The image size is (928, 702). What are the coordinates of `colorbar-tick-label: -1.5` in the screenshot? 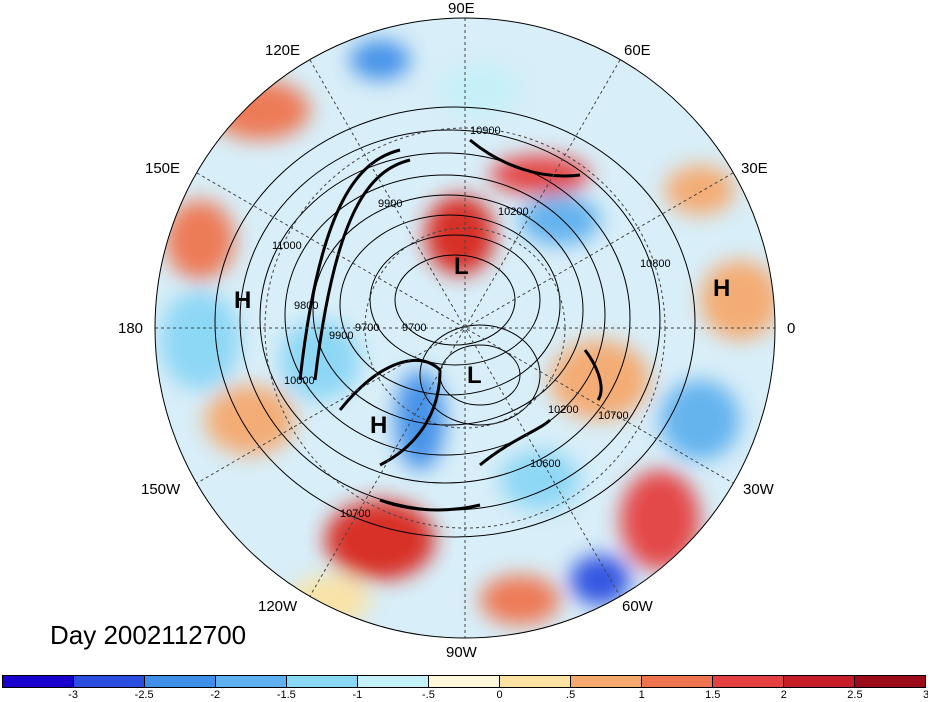 It's located at (286, 695).